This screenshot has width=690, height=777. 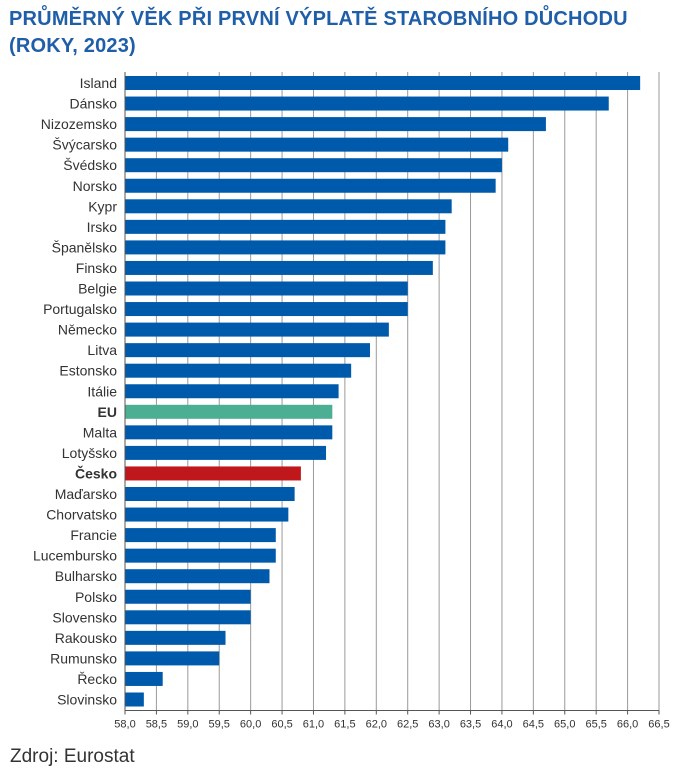 I want to click on category-label: Německo, so click(x=87, y=330).